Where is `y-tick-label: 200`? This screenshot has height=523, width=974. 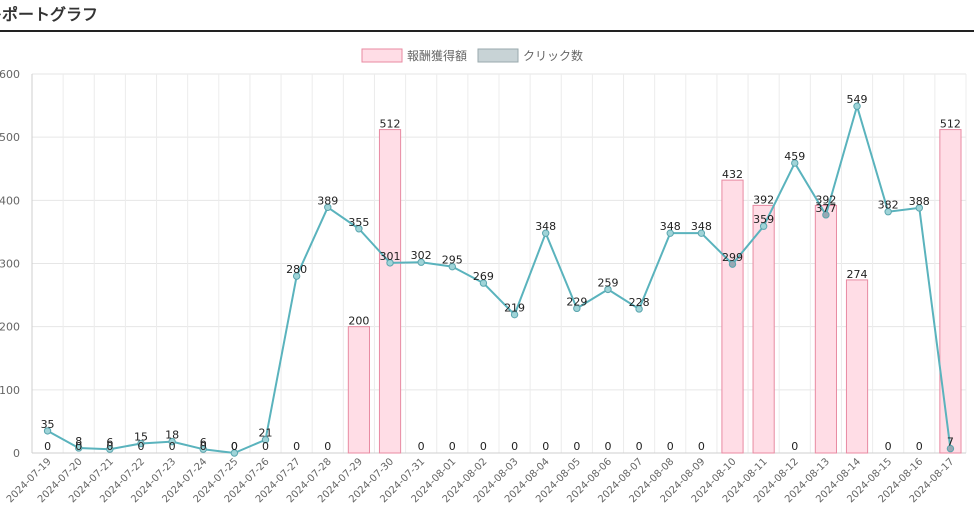 y-tick-label: 200 is located at coordinates (10, 327).